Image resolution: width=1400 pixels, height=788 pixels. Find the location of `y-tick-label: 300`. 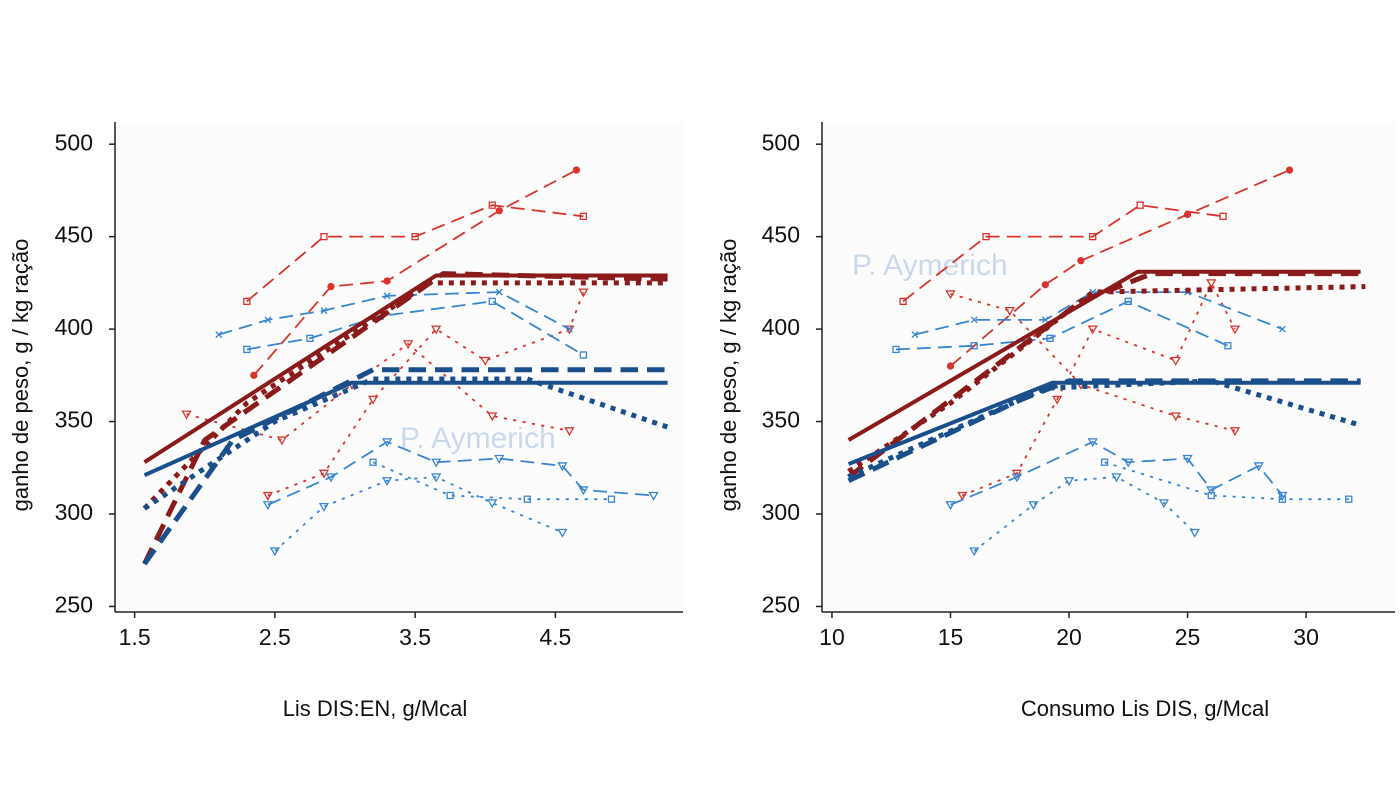

y-tick-label: 300 is located at coordinates (781, 512).